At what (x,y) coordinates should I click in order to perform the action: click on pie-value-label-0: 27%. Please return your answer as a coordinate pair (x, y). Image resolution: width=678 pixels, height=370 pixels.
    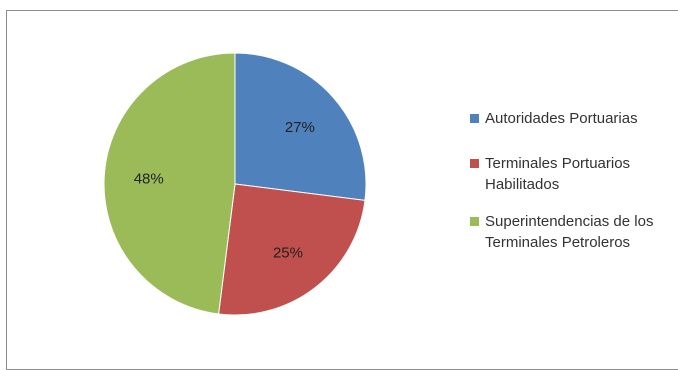
    Looking at the image, I should click on (300, 127).